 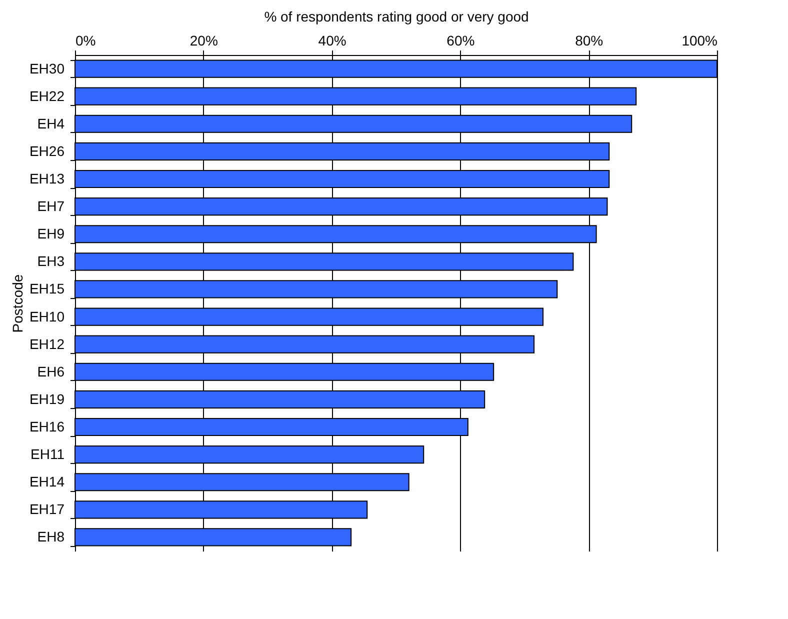 I want to click on y-tick-label: EH7, so click(x=51, y=206).